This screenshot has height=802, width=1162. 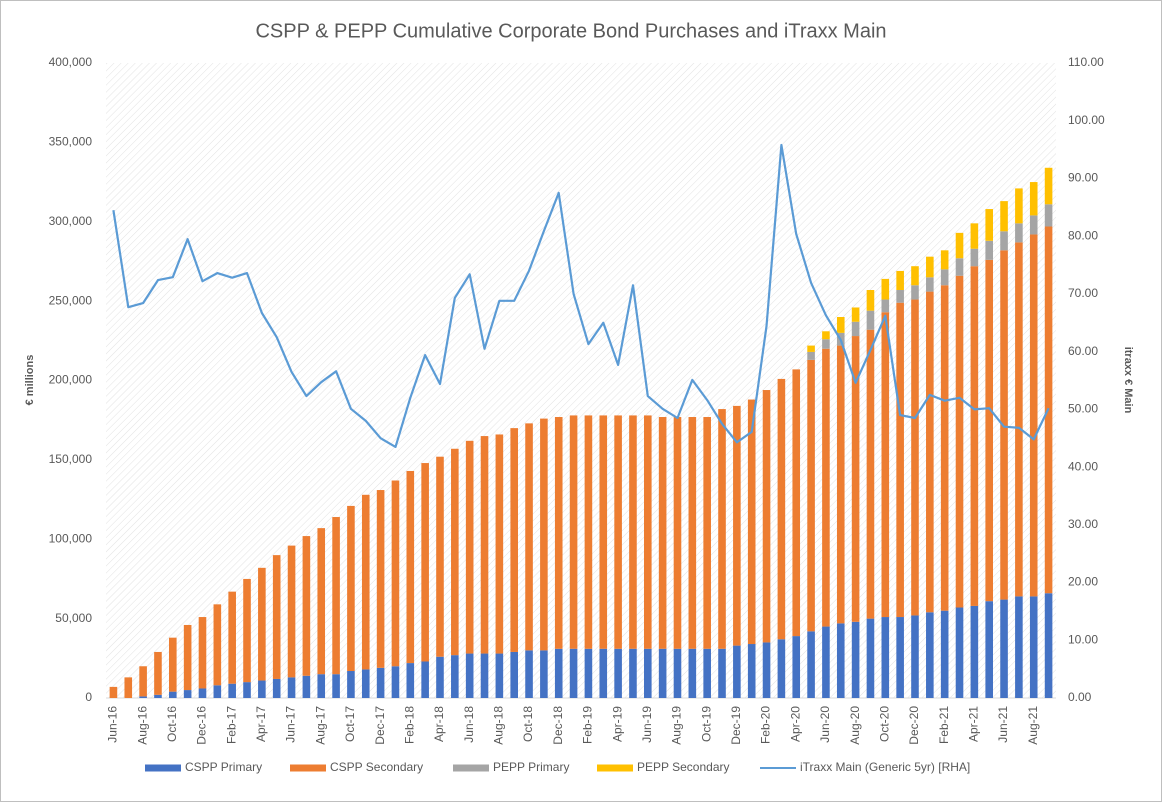 What do you see at coordinates (71, 380) in the screenshot?
I see `y-tick-label: 200,000` at bounding box center [71, 380].